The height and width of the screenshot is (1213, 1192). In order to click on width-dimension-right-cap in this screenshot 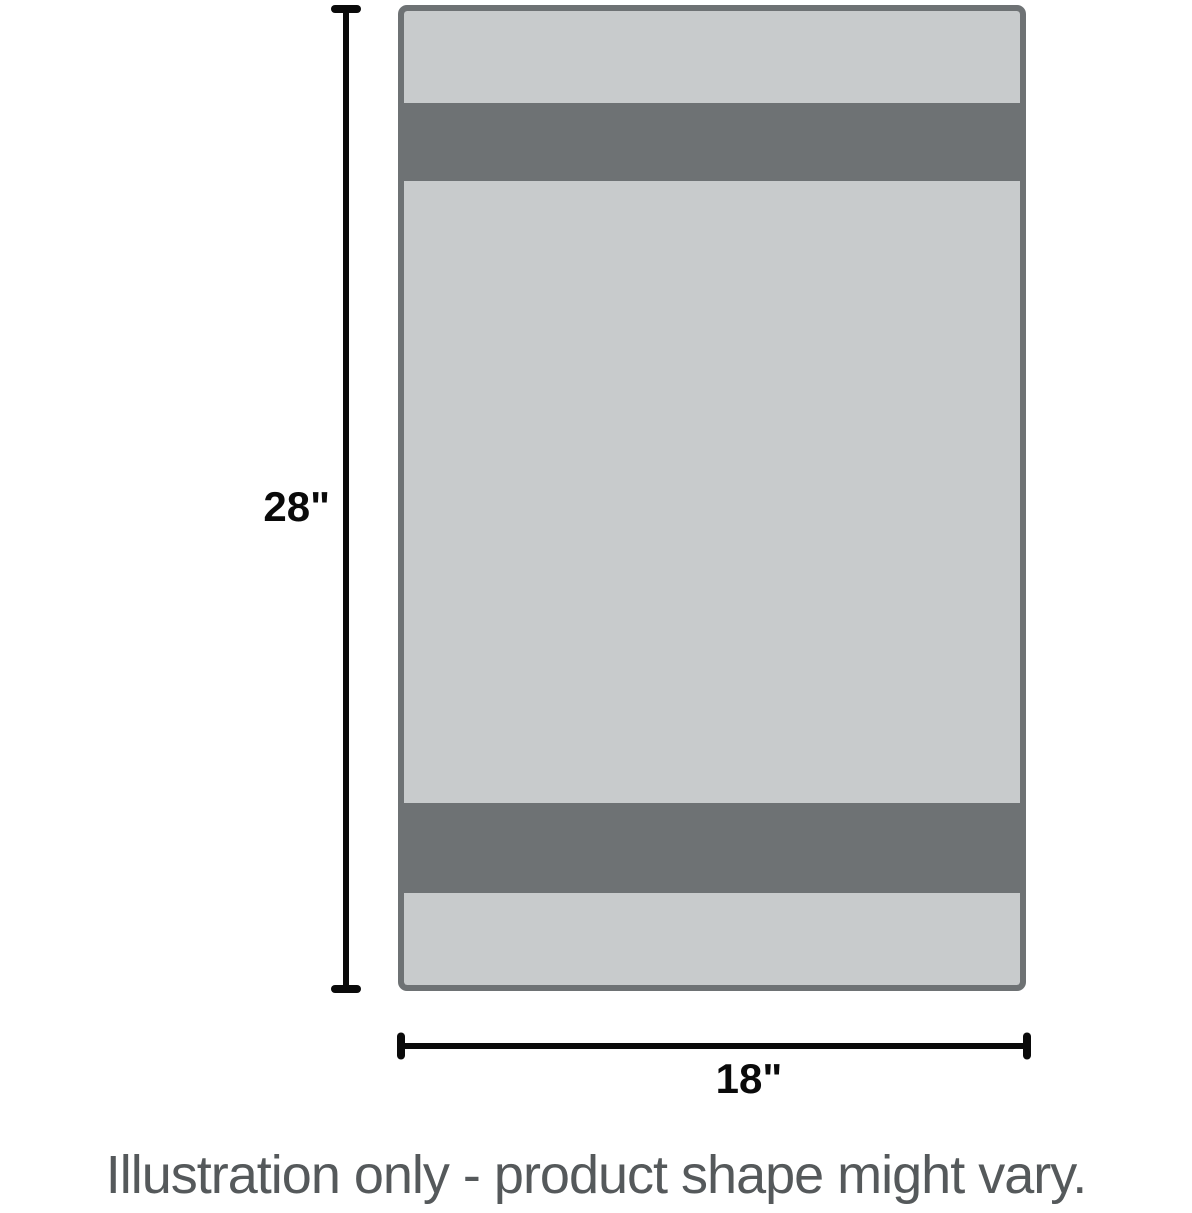, I will do `click(1027, 1046)`.